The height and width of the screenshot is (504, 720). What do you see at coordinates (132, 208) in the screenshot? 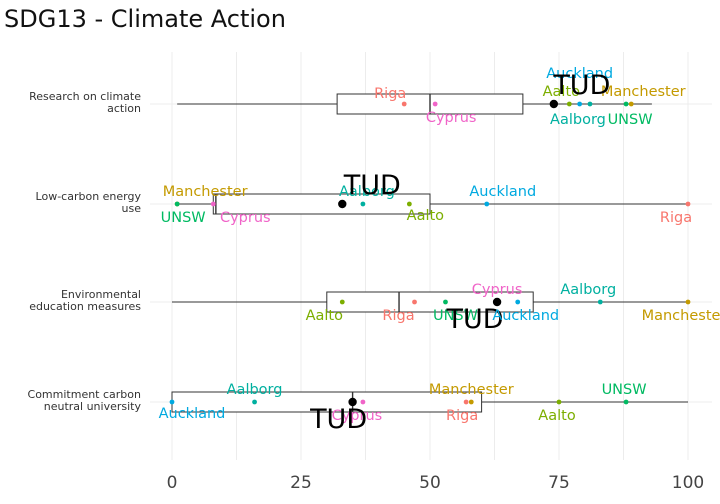
I see `y-category-label-line: use` at bounding box center [132, 208].